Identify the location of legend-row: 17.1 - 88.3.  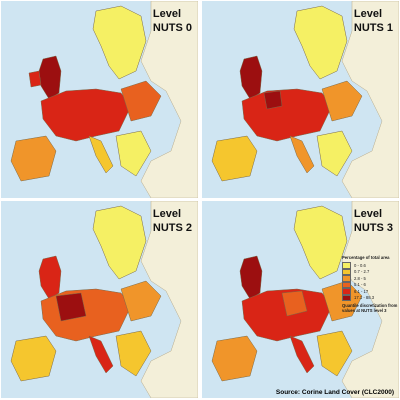
(371, 297).